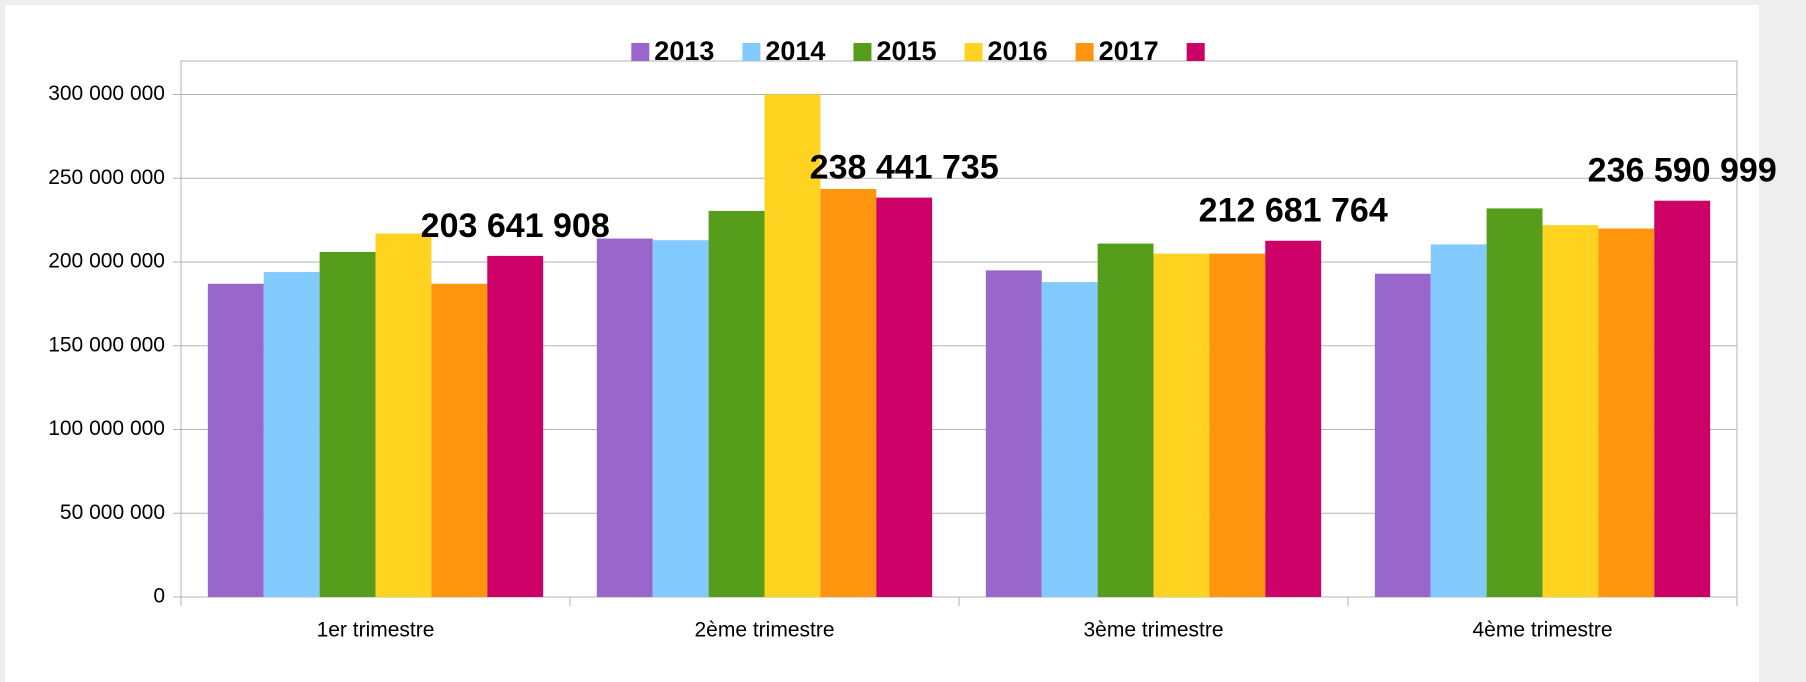 This screenshot has height=682, width=1806. What do you see at coordinates (1129, 51) in the screenshot?
I see `legend-label: 2017` at bounding box center [1129, 51].